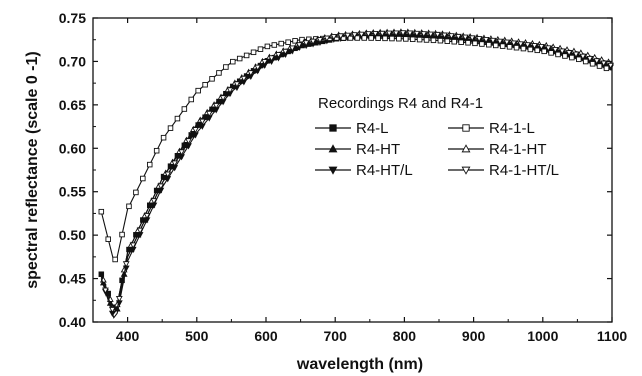  What do you see at coordinates (542, 336) in the screenshot?
I see `x-tick-label: 1000` at bounding box center [542, 336].